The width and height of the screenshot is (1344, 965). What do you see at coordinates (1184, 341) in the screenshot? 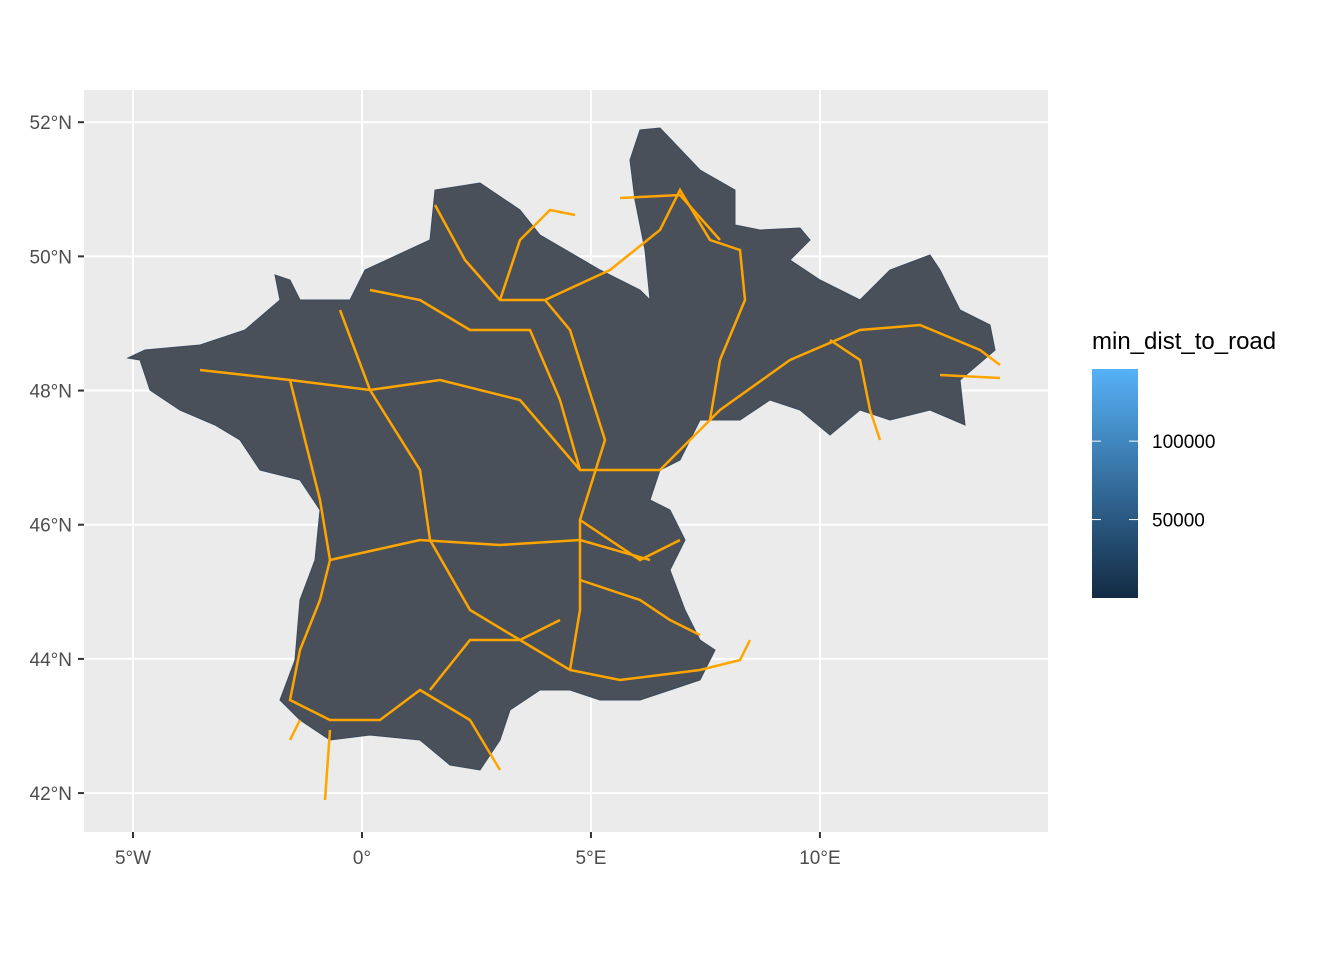
I see `legend-title: min_dist_to_road` at bounding box center [1184, 341].